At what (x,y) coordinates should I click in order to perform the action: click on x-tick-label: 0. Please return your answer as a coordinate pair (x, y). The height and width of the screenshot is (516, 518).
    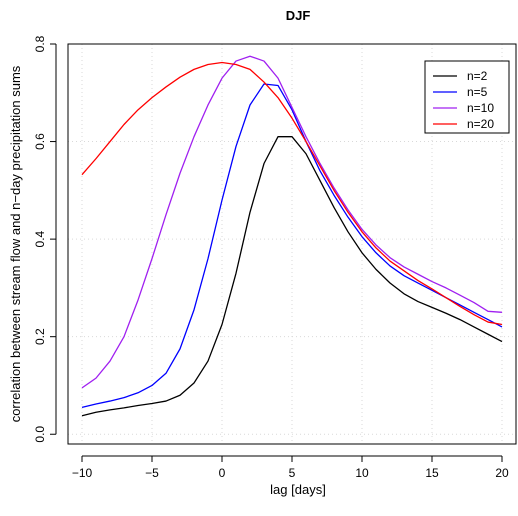
    Looking at the image, I should click on (222, 473).